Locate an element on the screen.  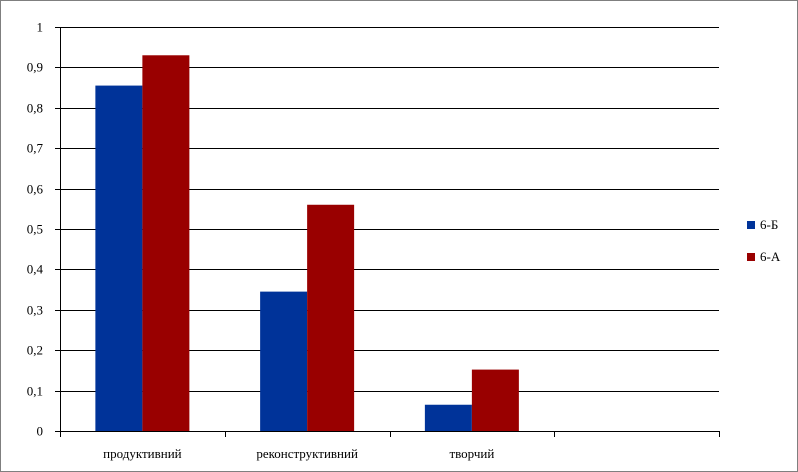
y-tick-label: 0,2 is located at coordinates (35, 350).